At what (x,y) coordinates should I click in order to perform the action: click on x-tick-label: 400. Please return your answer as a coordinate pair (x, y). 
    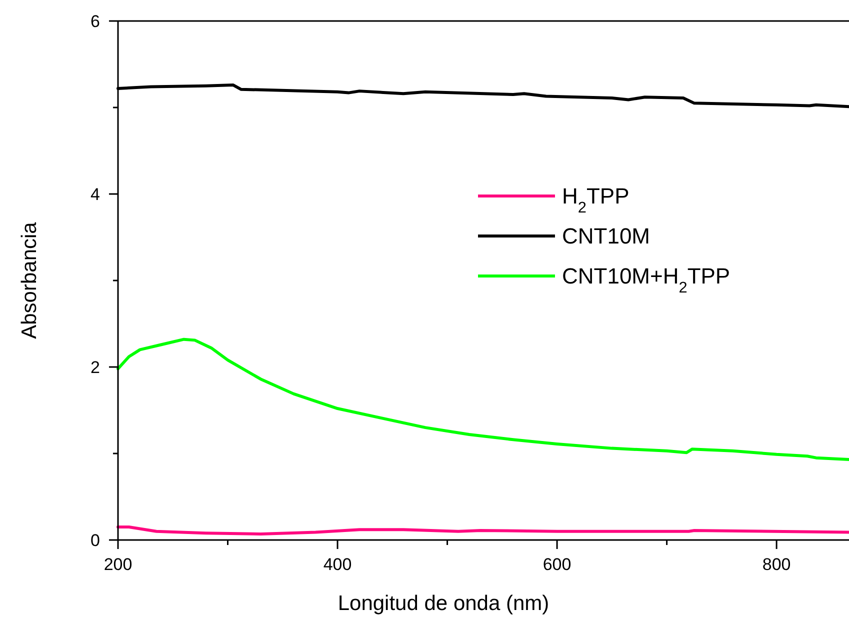
    Looking at the image, I should click on (337, 564).